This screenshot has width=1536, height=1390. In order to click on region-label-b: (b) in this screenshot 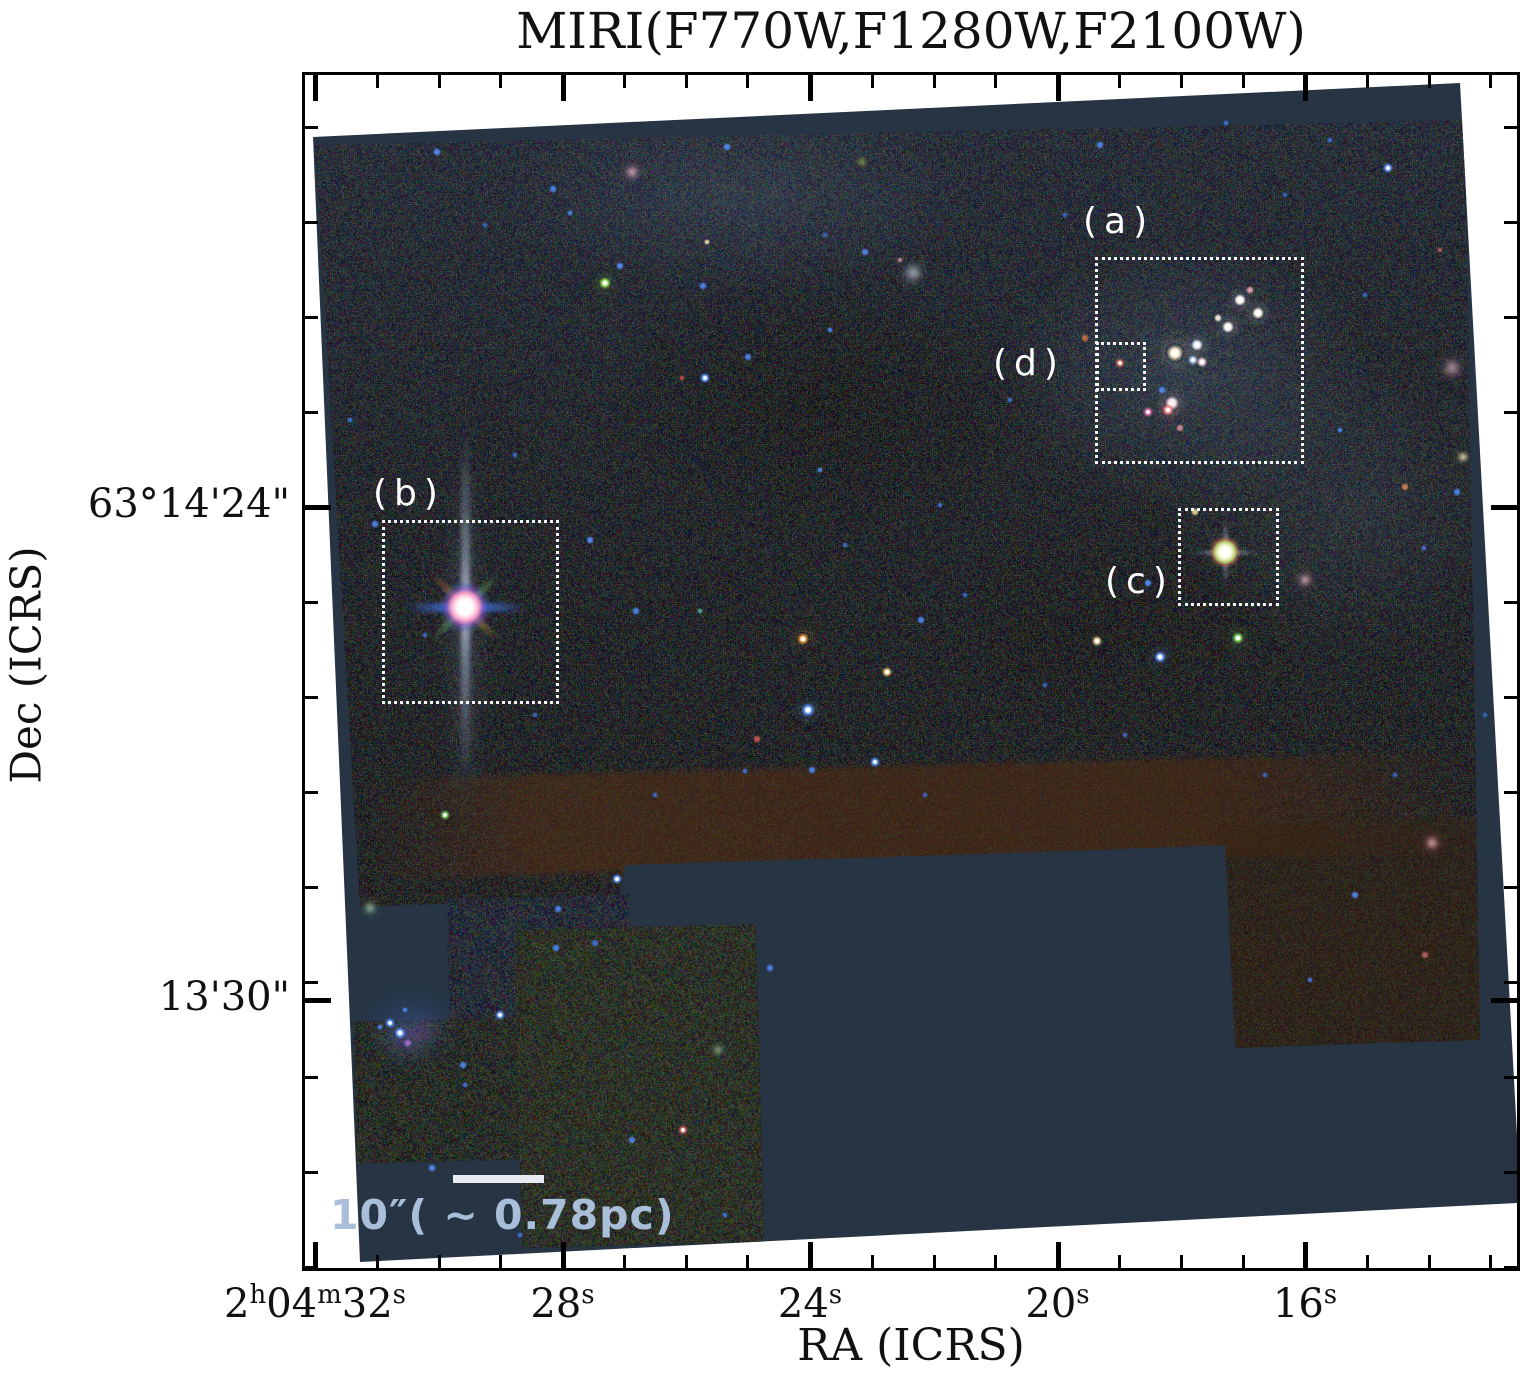, I will do `click(409, 493)`.